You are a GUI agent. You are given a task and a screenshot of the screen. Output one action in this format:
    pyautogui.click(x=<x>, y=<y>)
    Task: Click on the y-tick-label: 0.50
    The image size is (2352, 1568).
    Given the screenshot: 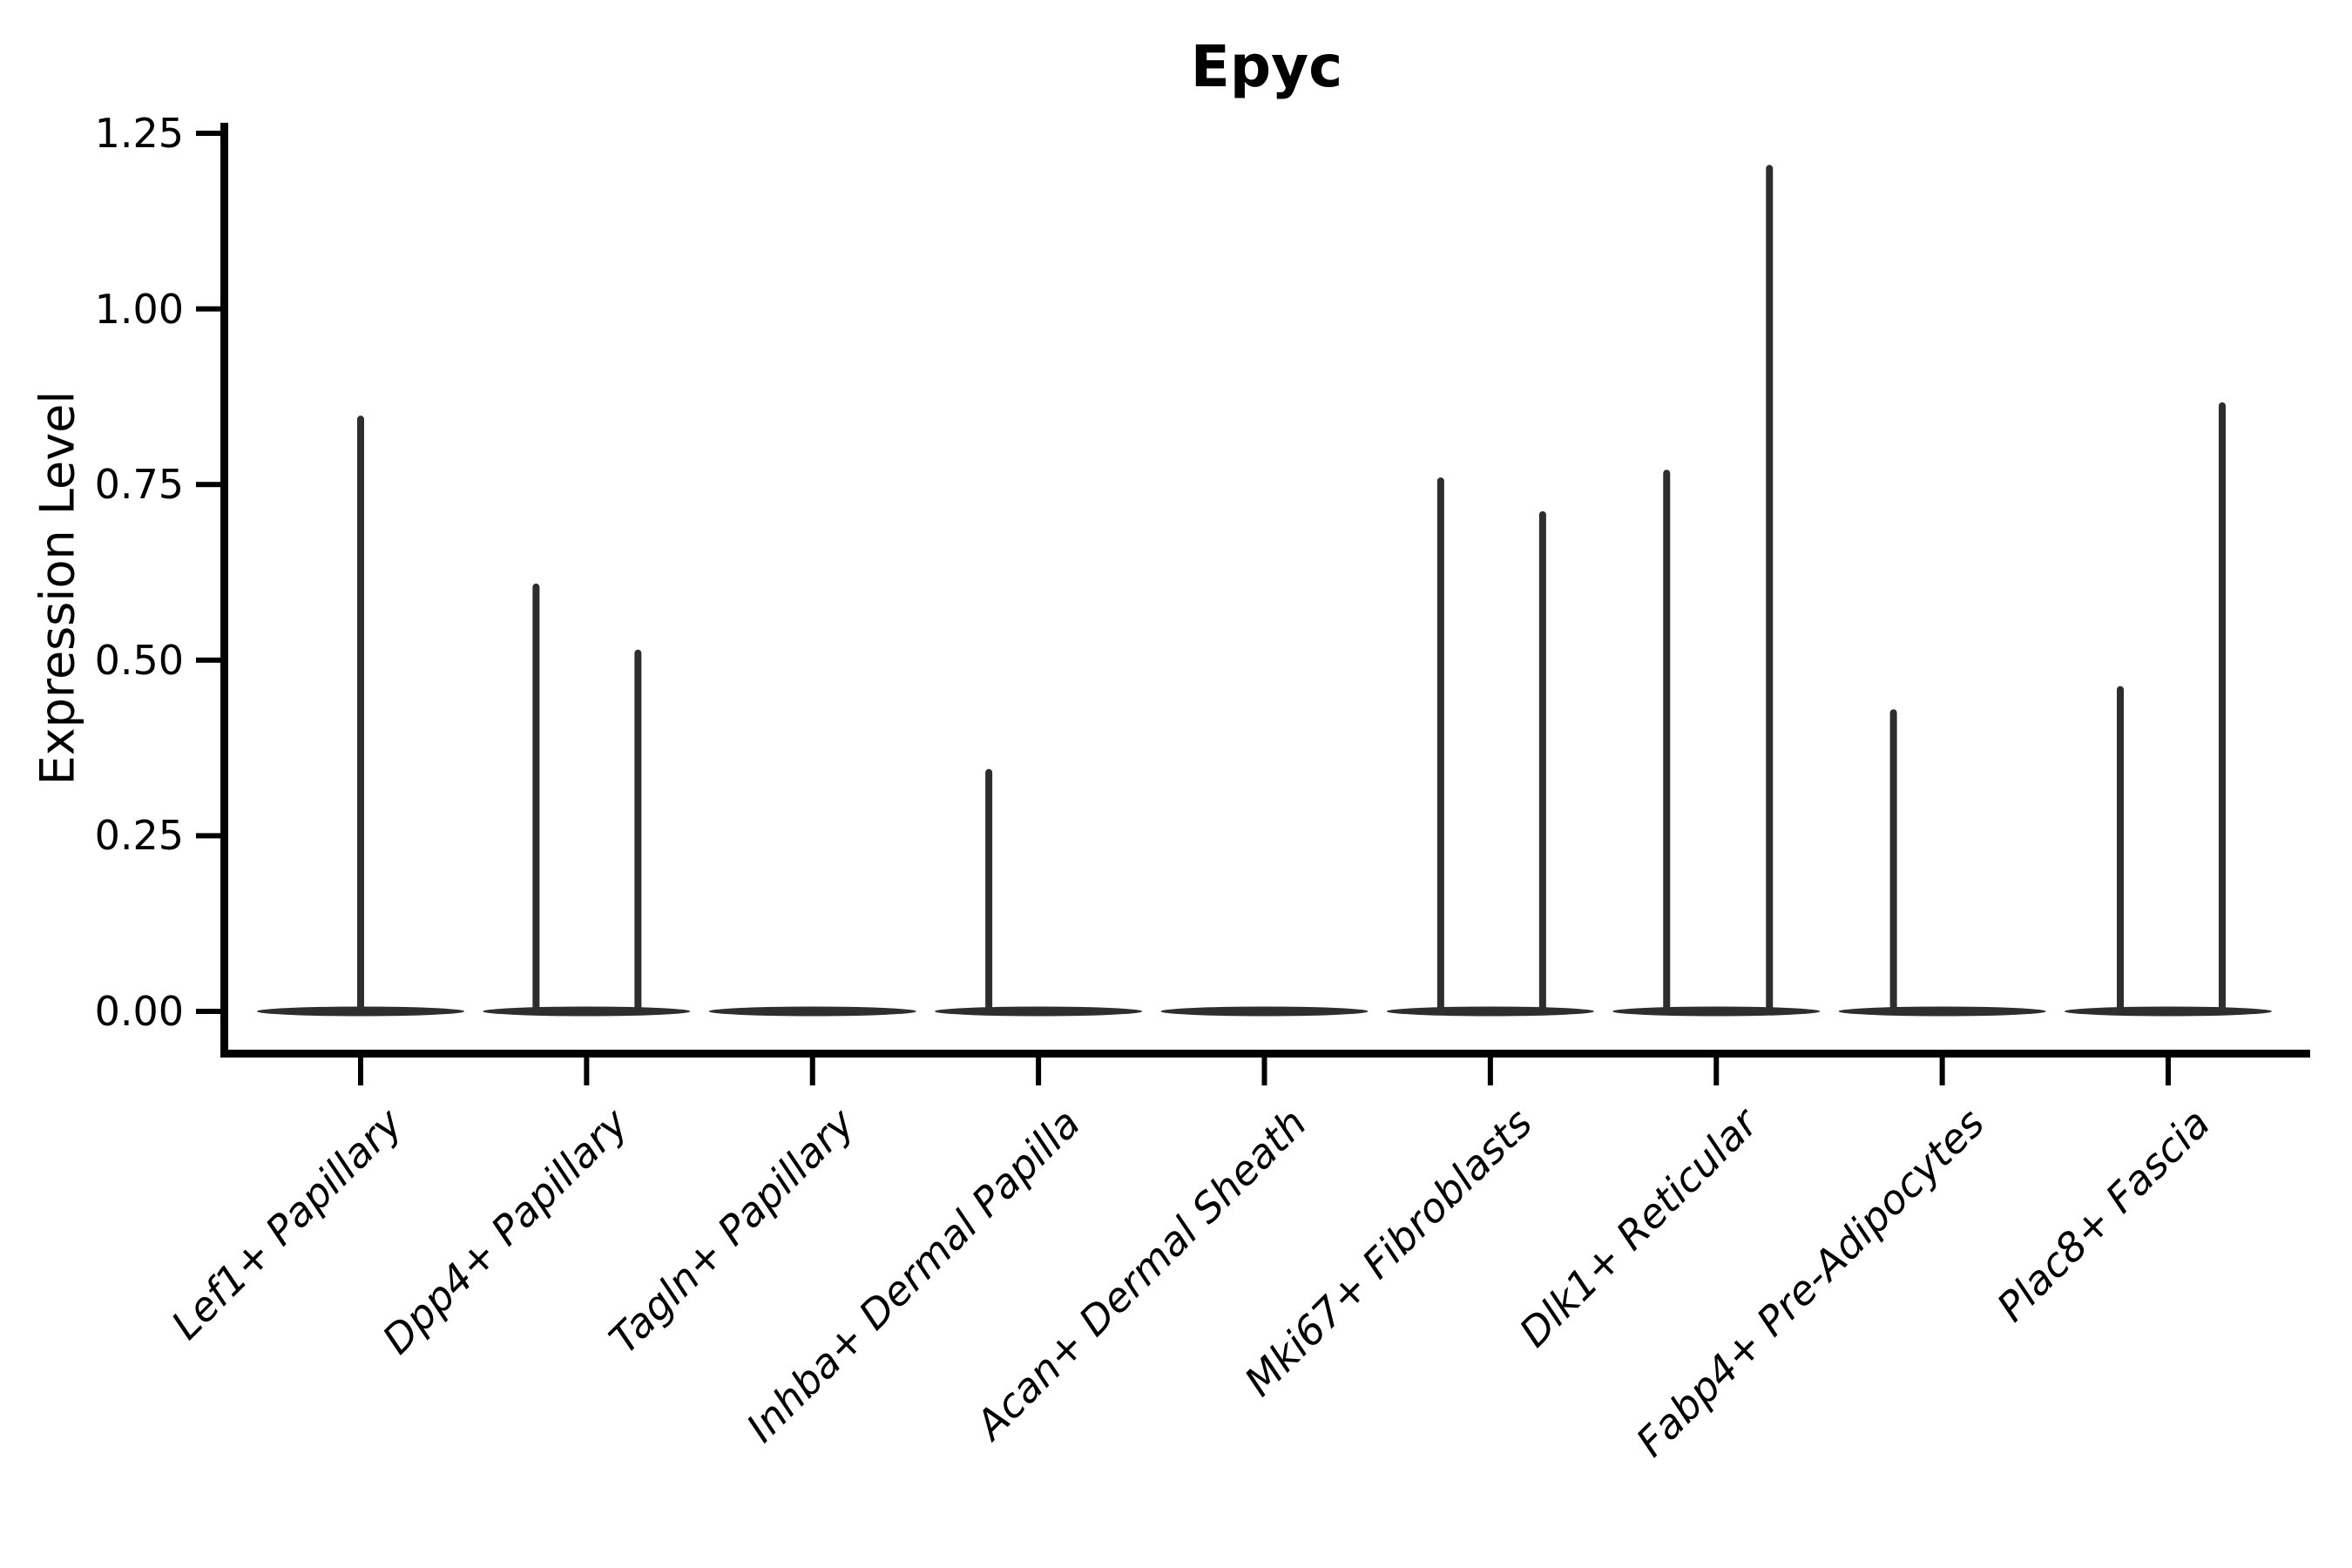 What is the action you would take?
    pyautogui.click(x=139, y=660)
    